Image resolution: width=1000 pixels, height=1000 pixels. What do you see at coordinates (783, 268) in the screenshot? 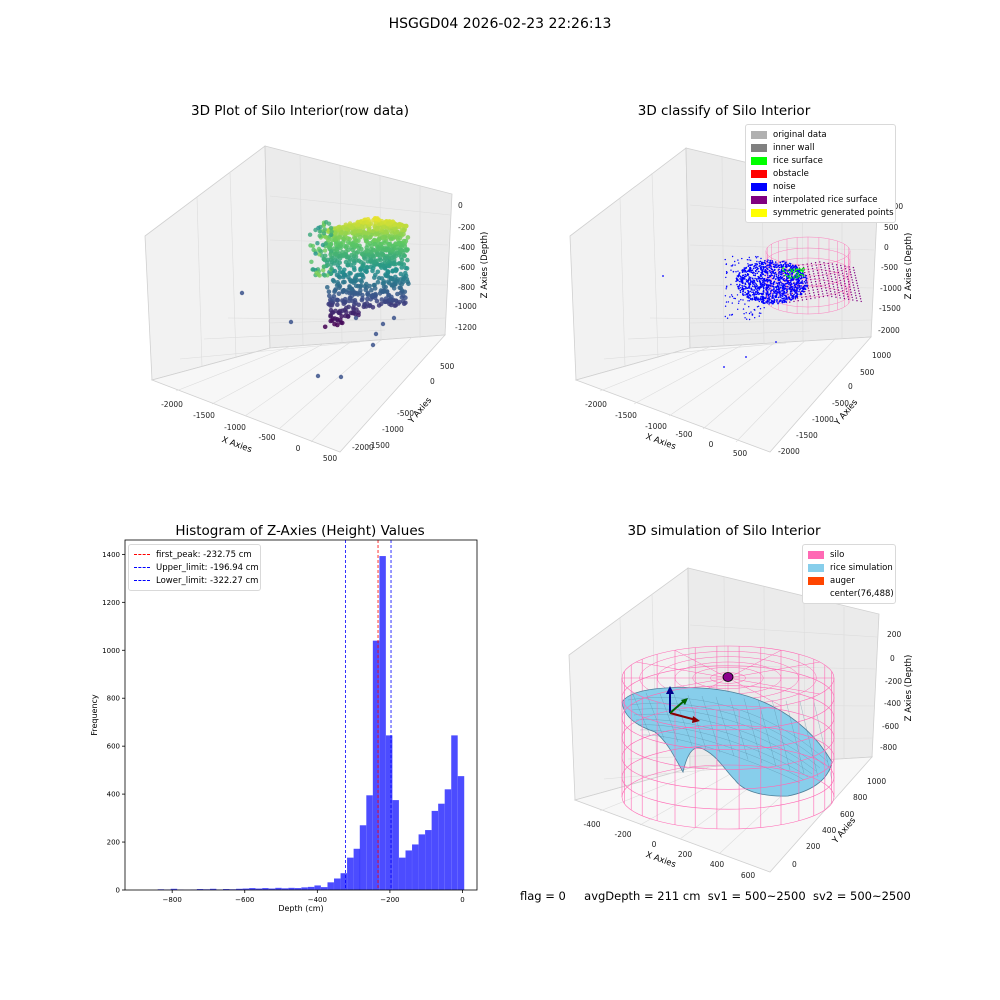
I see `rice-surface-point` at bounding box center [783, 268].